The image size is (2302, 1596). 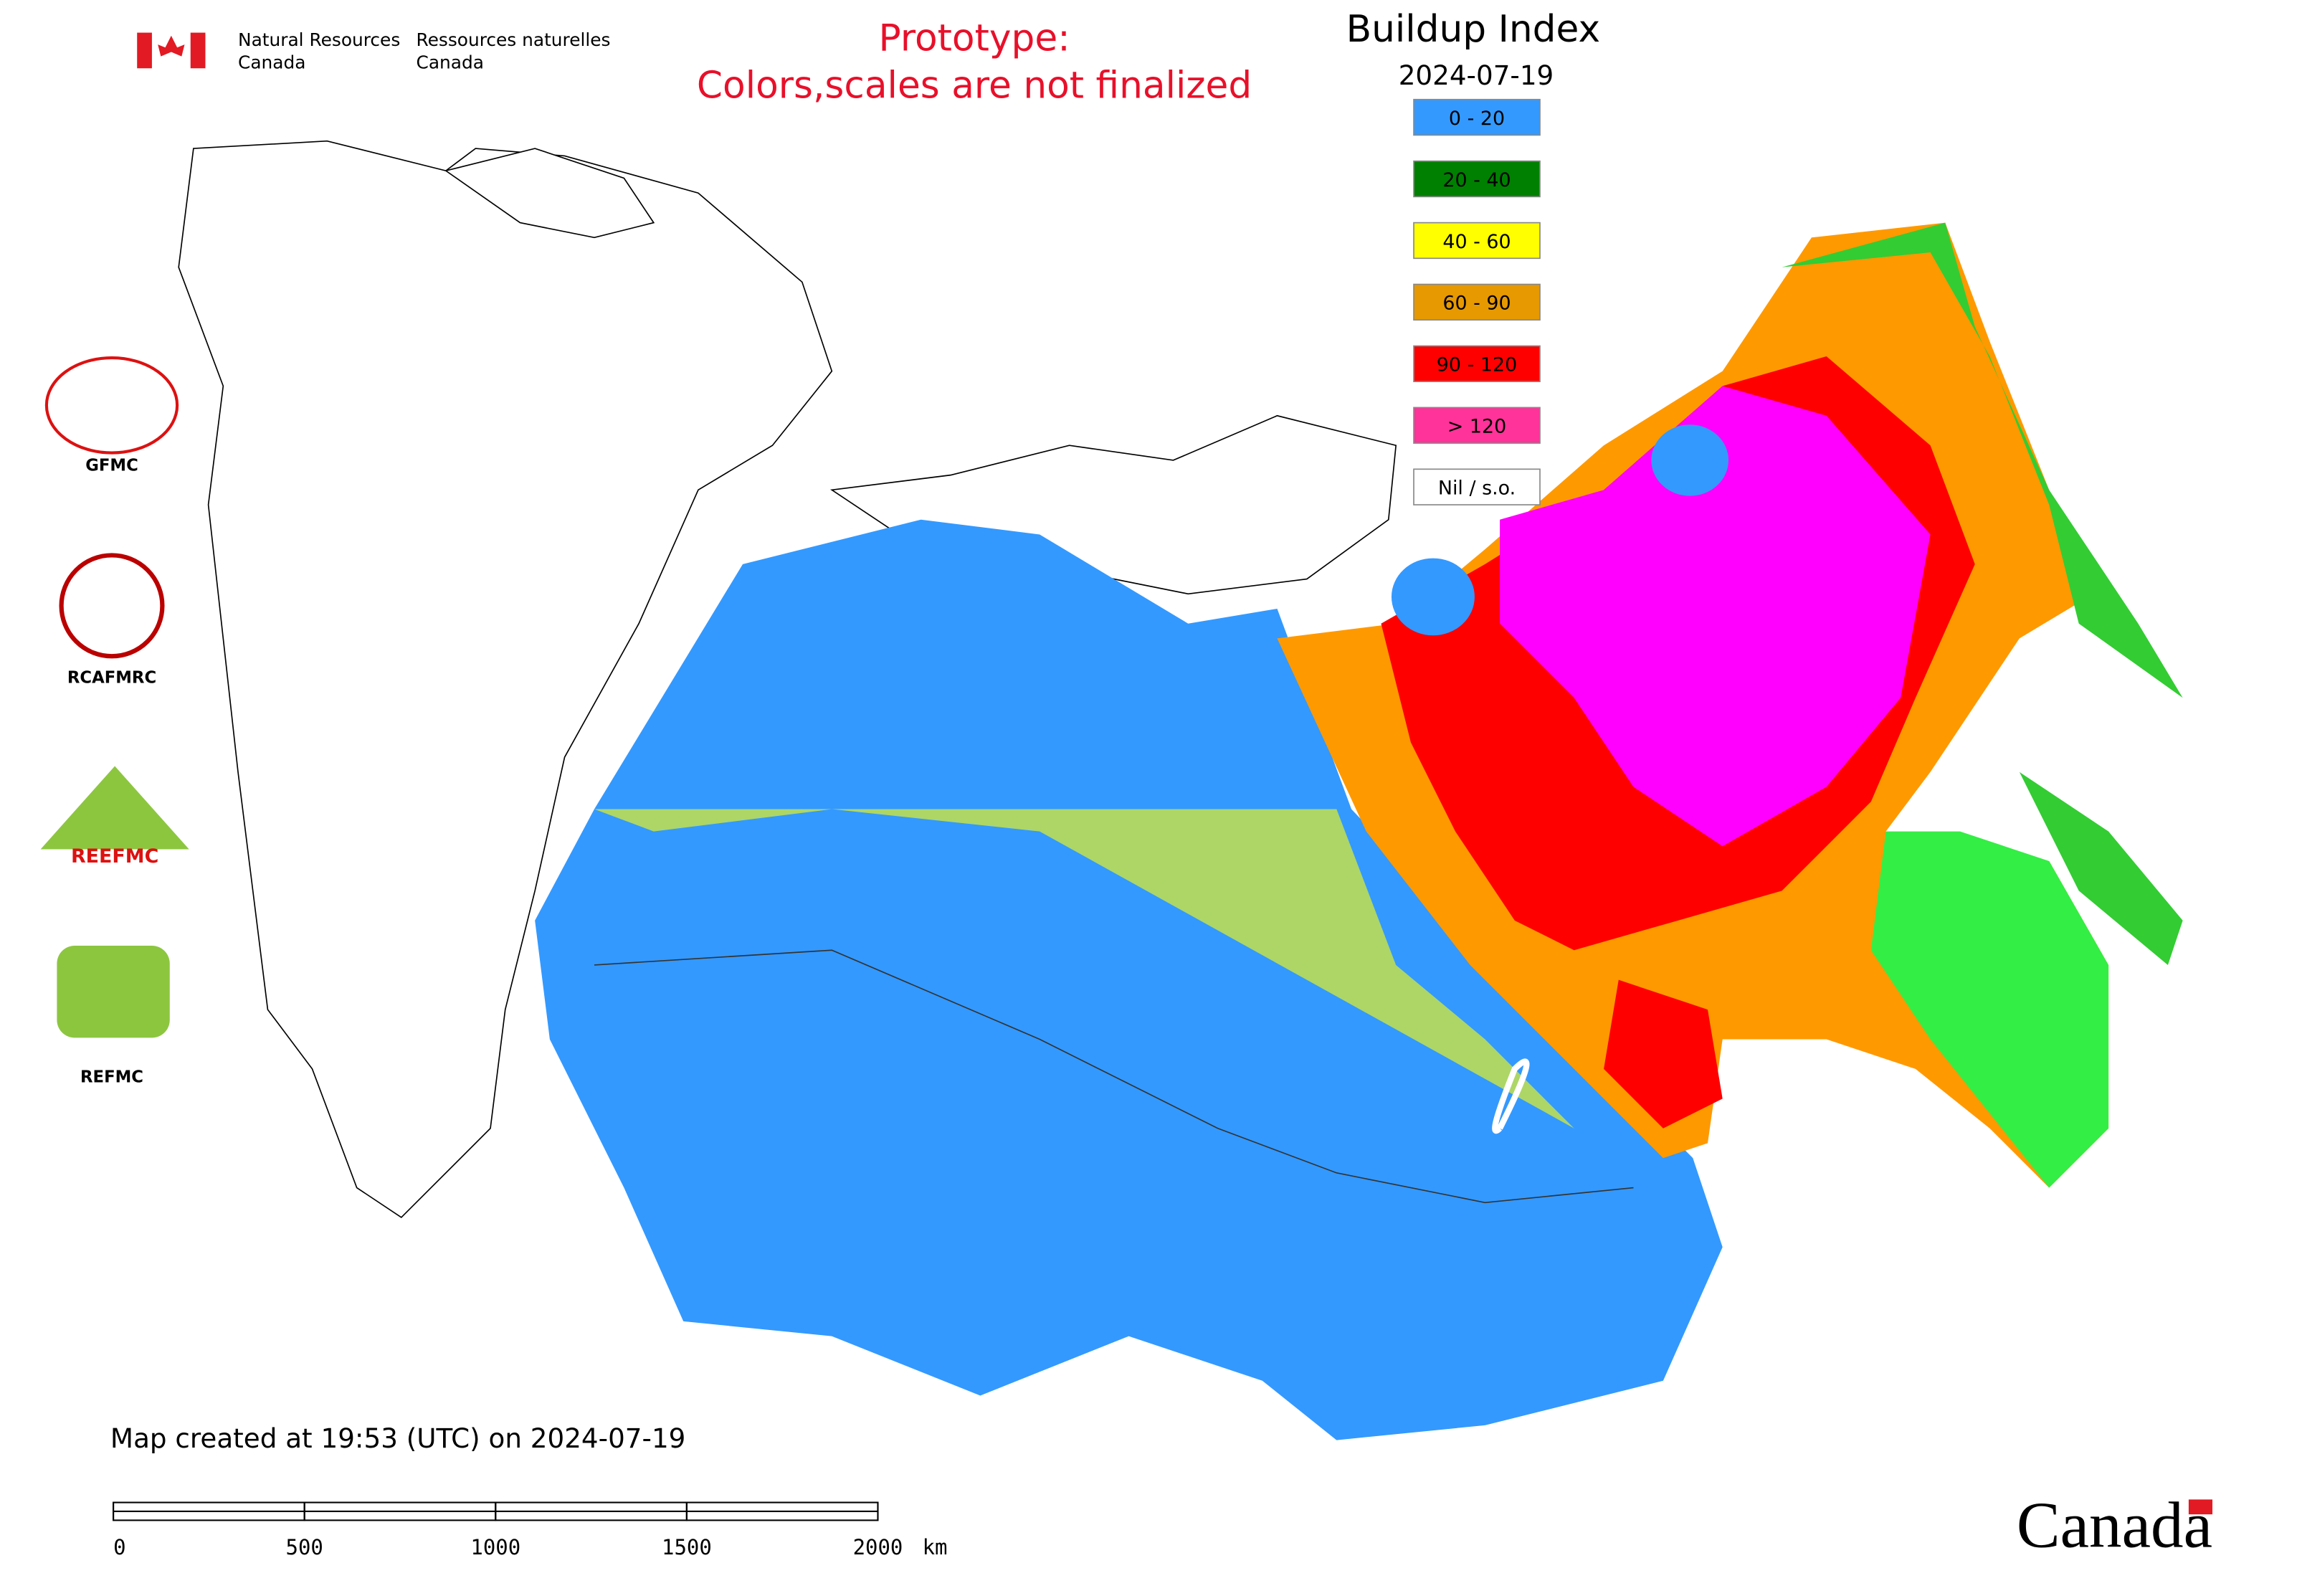 What do you see at coordinates (1473, 29) in the screenshot?
I see `map-title: Buildup Index` at bounding box center [1473, 29].